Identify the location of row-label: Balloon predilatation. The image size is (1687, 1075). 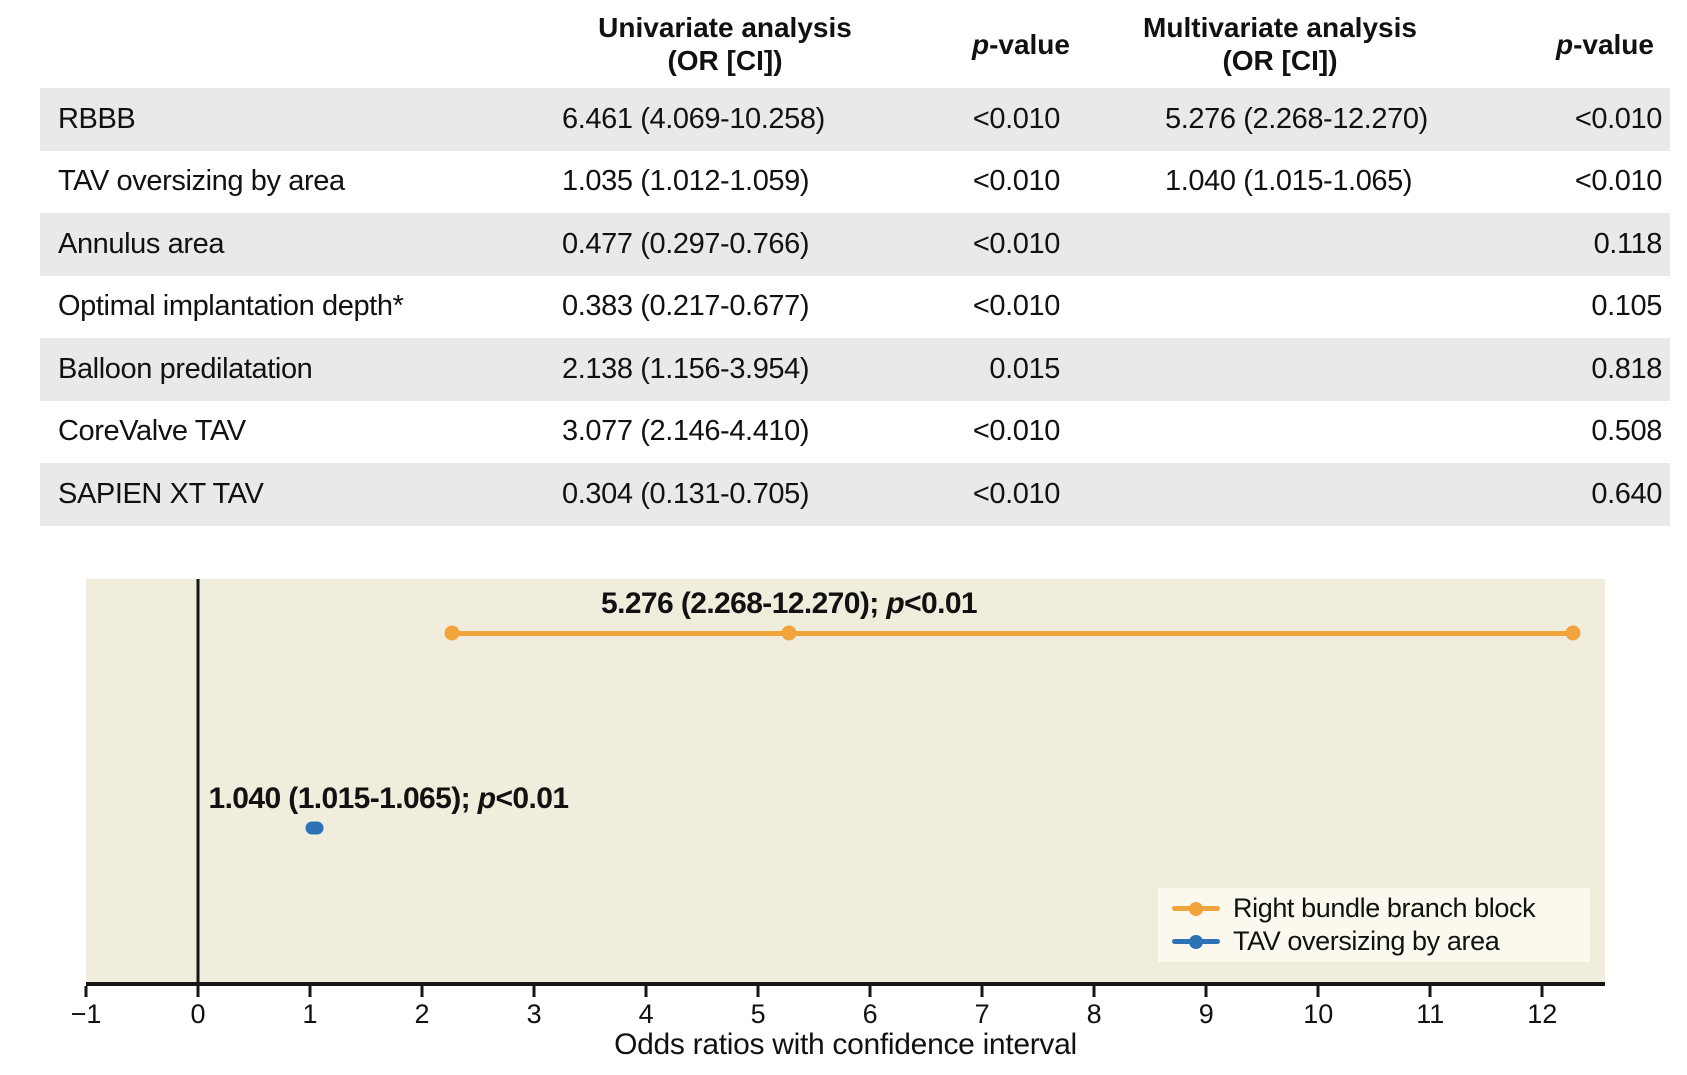
(185, 368).